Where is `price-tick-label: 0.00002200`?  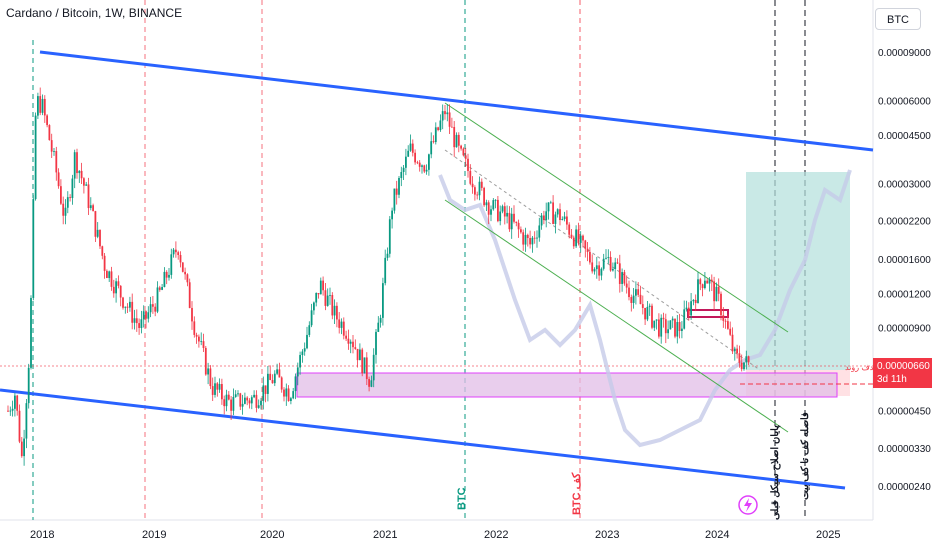
price-tick-label: 0.00002200 is located at coordinates (904, 222).